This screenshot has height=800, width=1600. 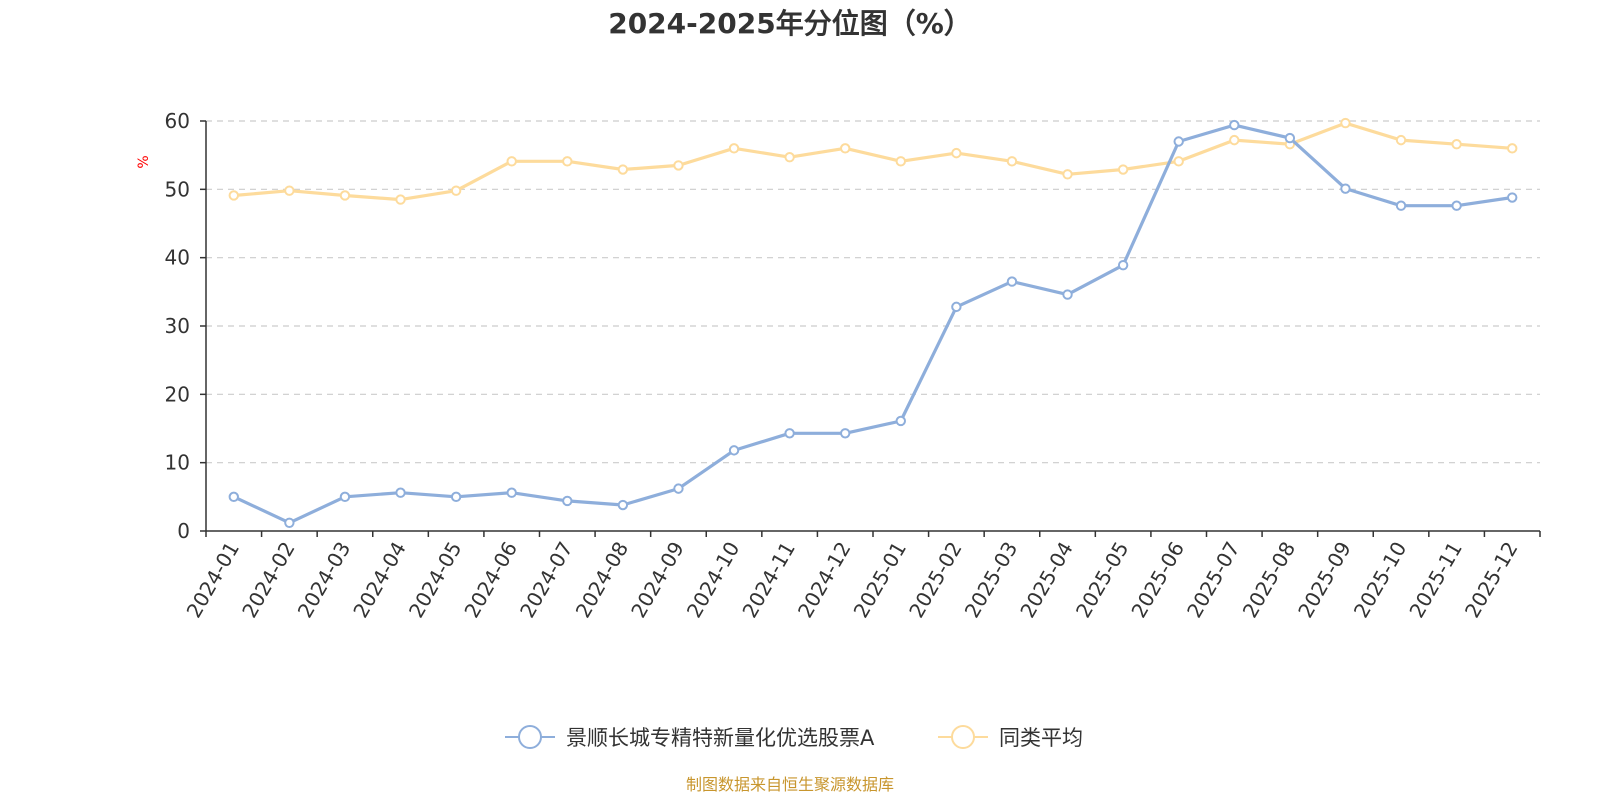 What do you see at coordinates (1041, 738) in the screenshot?
I see `legend-label-category-average: 同类平均` at bounding box center [1041, 738].